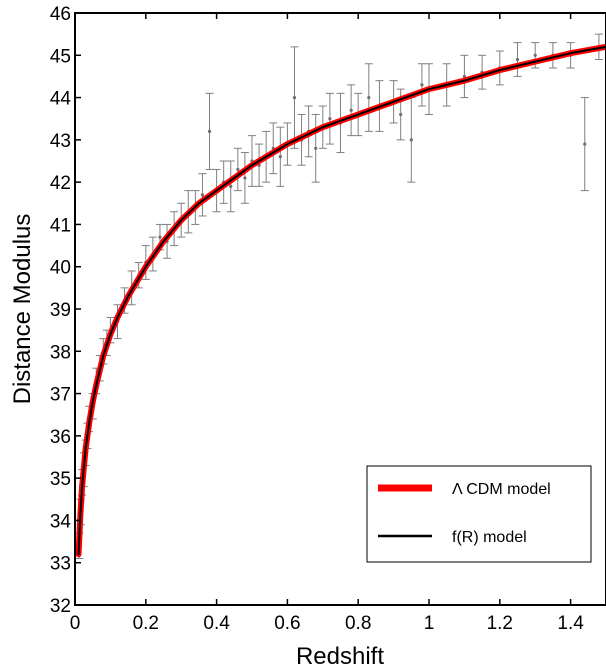 The height and width of the screenshot is (669, 606). What do you see at coordinates (60, 56) in the screenshot?
I see `y-tick-label: 45` at bounding box center [60, 56].